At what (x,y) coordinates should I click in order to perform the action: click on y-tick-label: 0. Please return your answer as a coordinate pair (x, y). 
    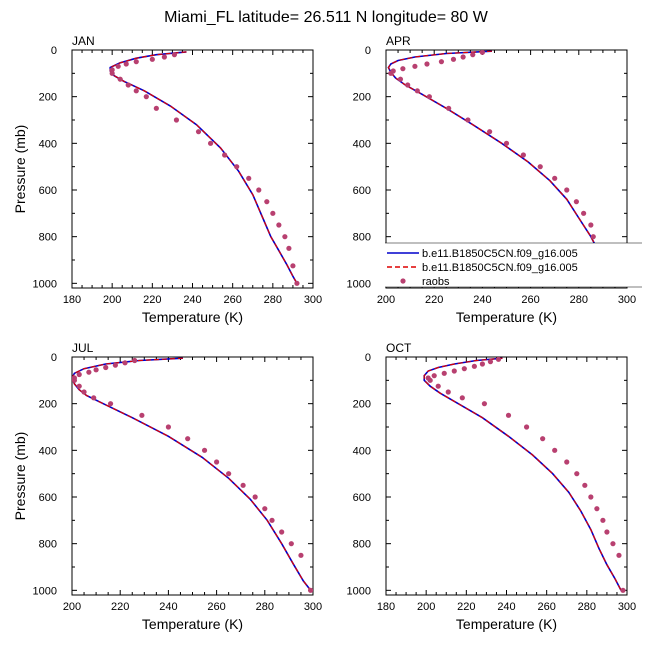
    Looking at the image, I should click on (368, 51).